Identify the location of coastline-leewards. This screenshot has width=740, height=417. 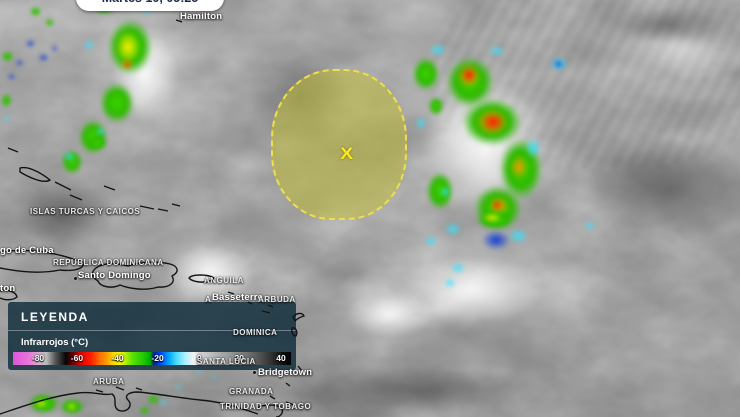
(250, 302).